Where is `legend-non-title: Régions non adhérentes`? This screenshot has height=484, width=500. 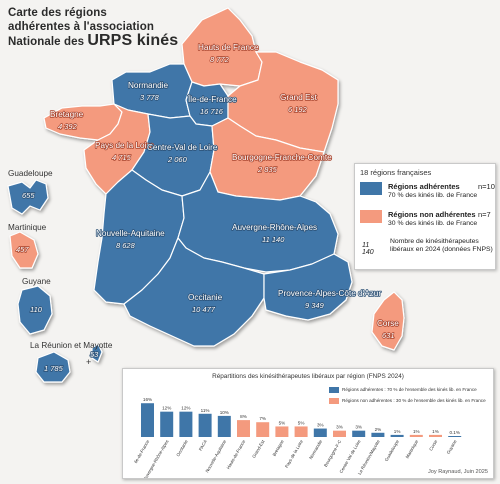
legend-non-title: Régions non adhérentes is located at coordinates (432, 214).